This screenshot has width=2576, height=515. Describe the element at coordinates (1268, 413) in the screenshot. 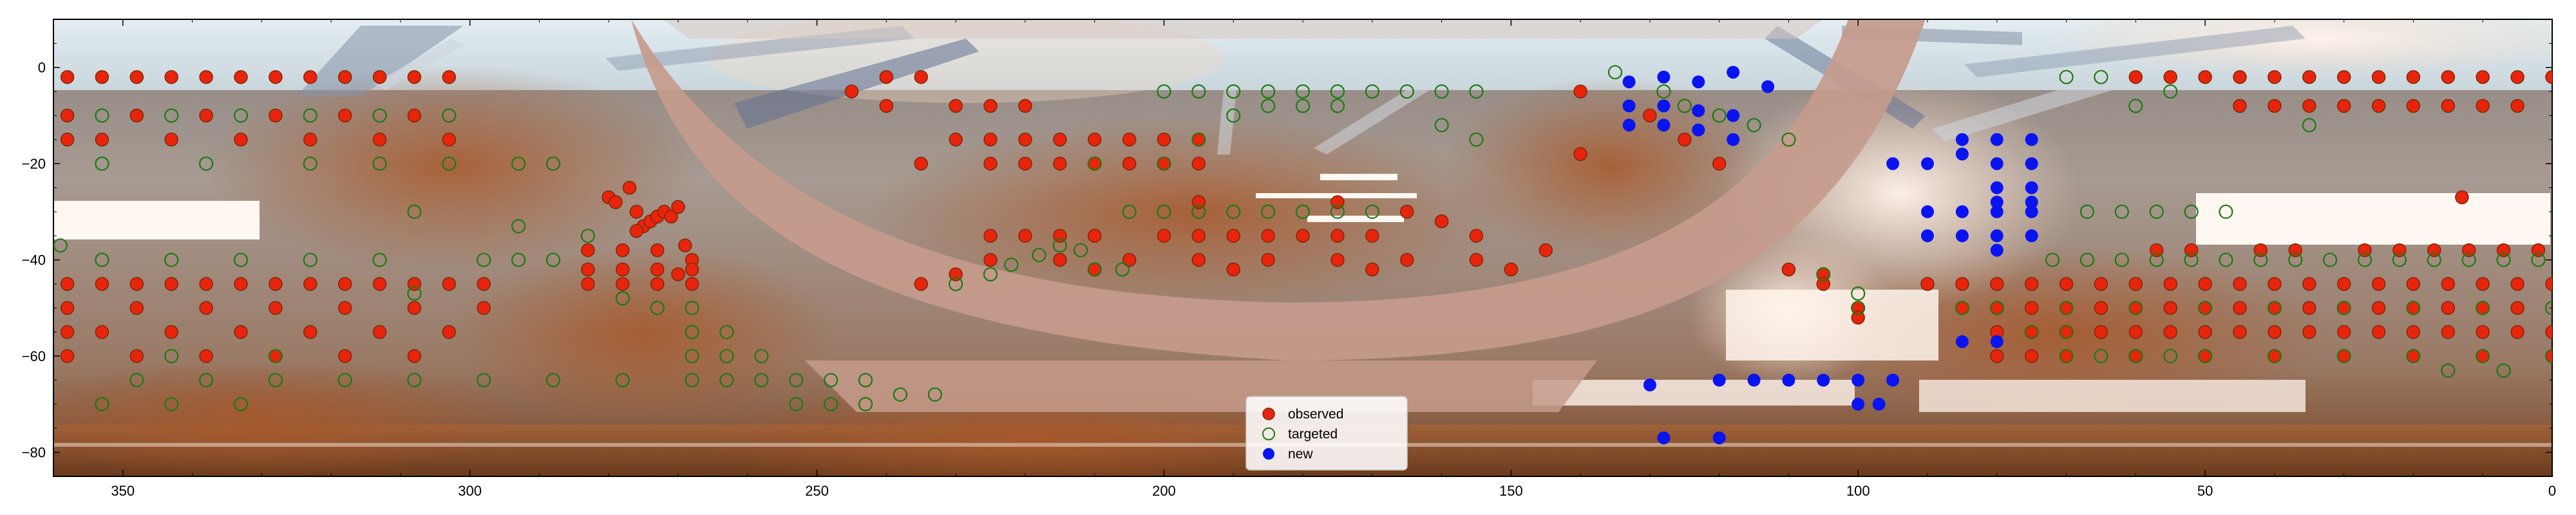

I see `legend-marker-observed` at that location.